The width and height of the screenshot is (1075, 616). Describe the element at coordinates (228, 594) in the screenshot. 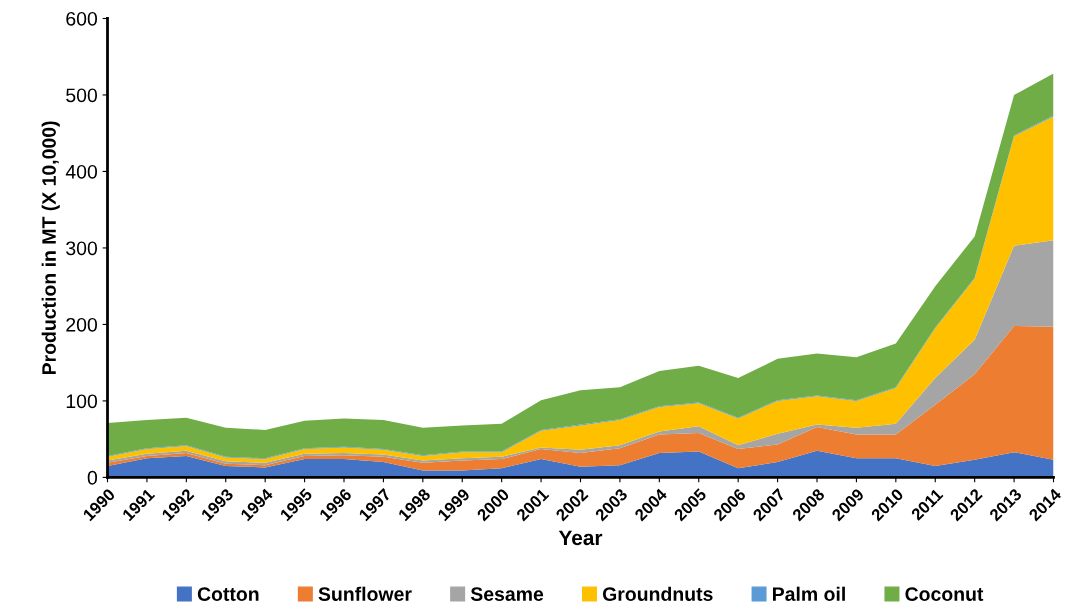

I see `legend-label: Cotton` at that location.